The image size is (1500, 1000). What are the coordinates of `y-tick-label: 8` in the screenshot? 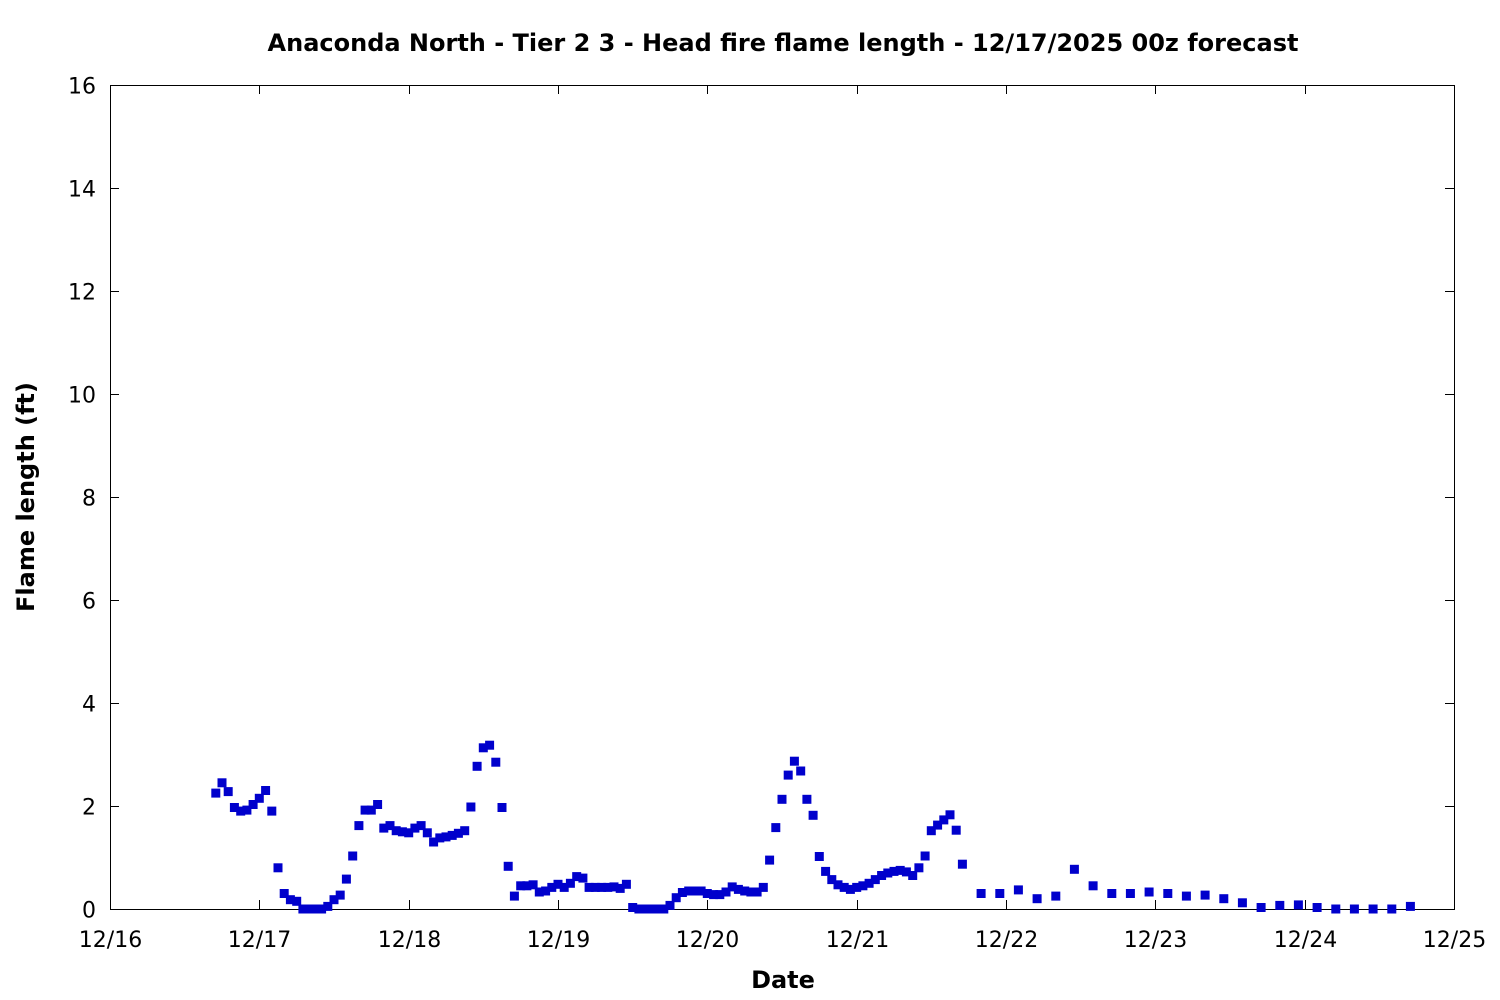 It's located at (89, 499).